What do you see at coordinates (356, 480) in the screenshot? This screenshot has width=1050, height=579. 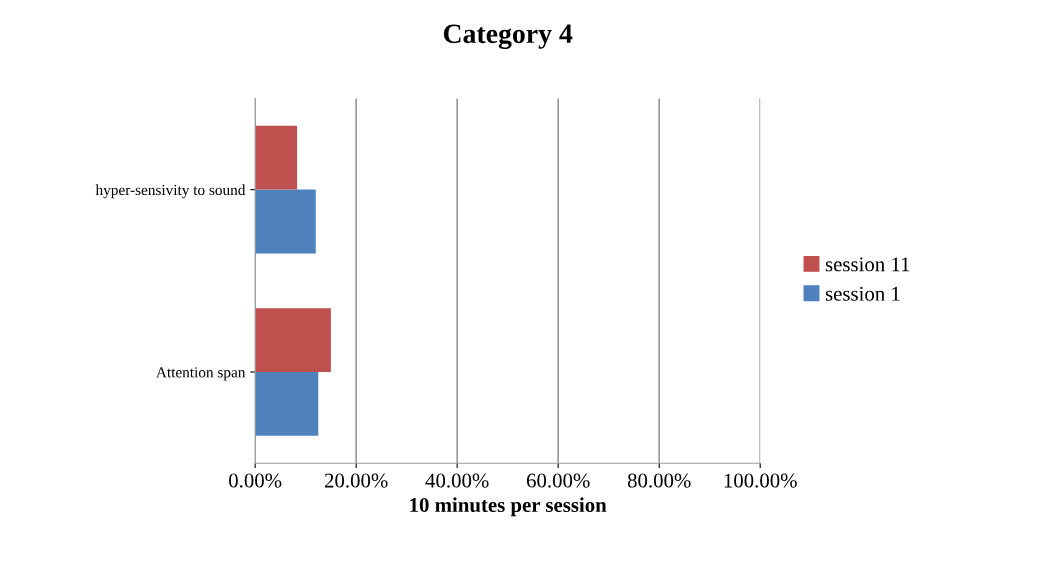 I see `x-tick-label: 20.00%` at bounding box center [356, 480].